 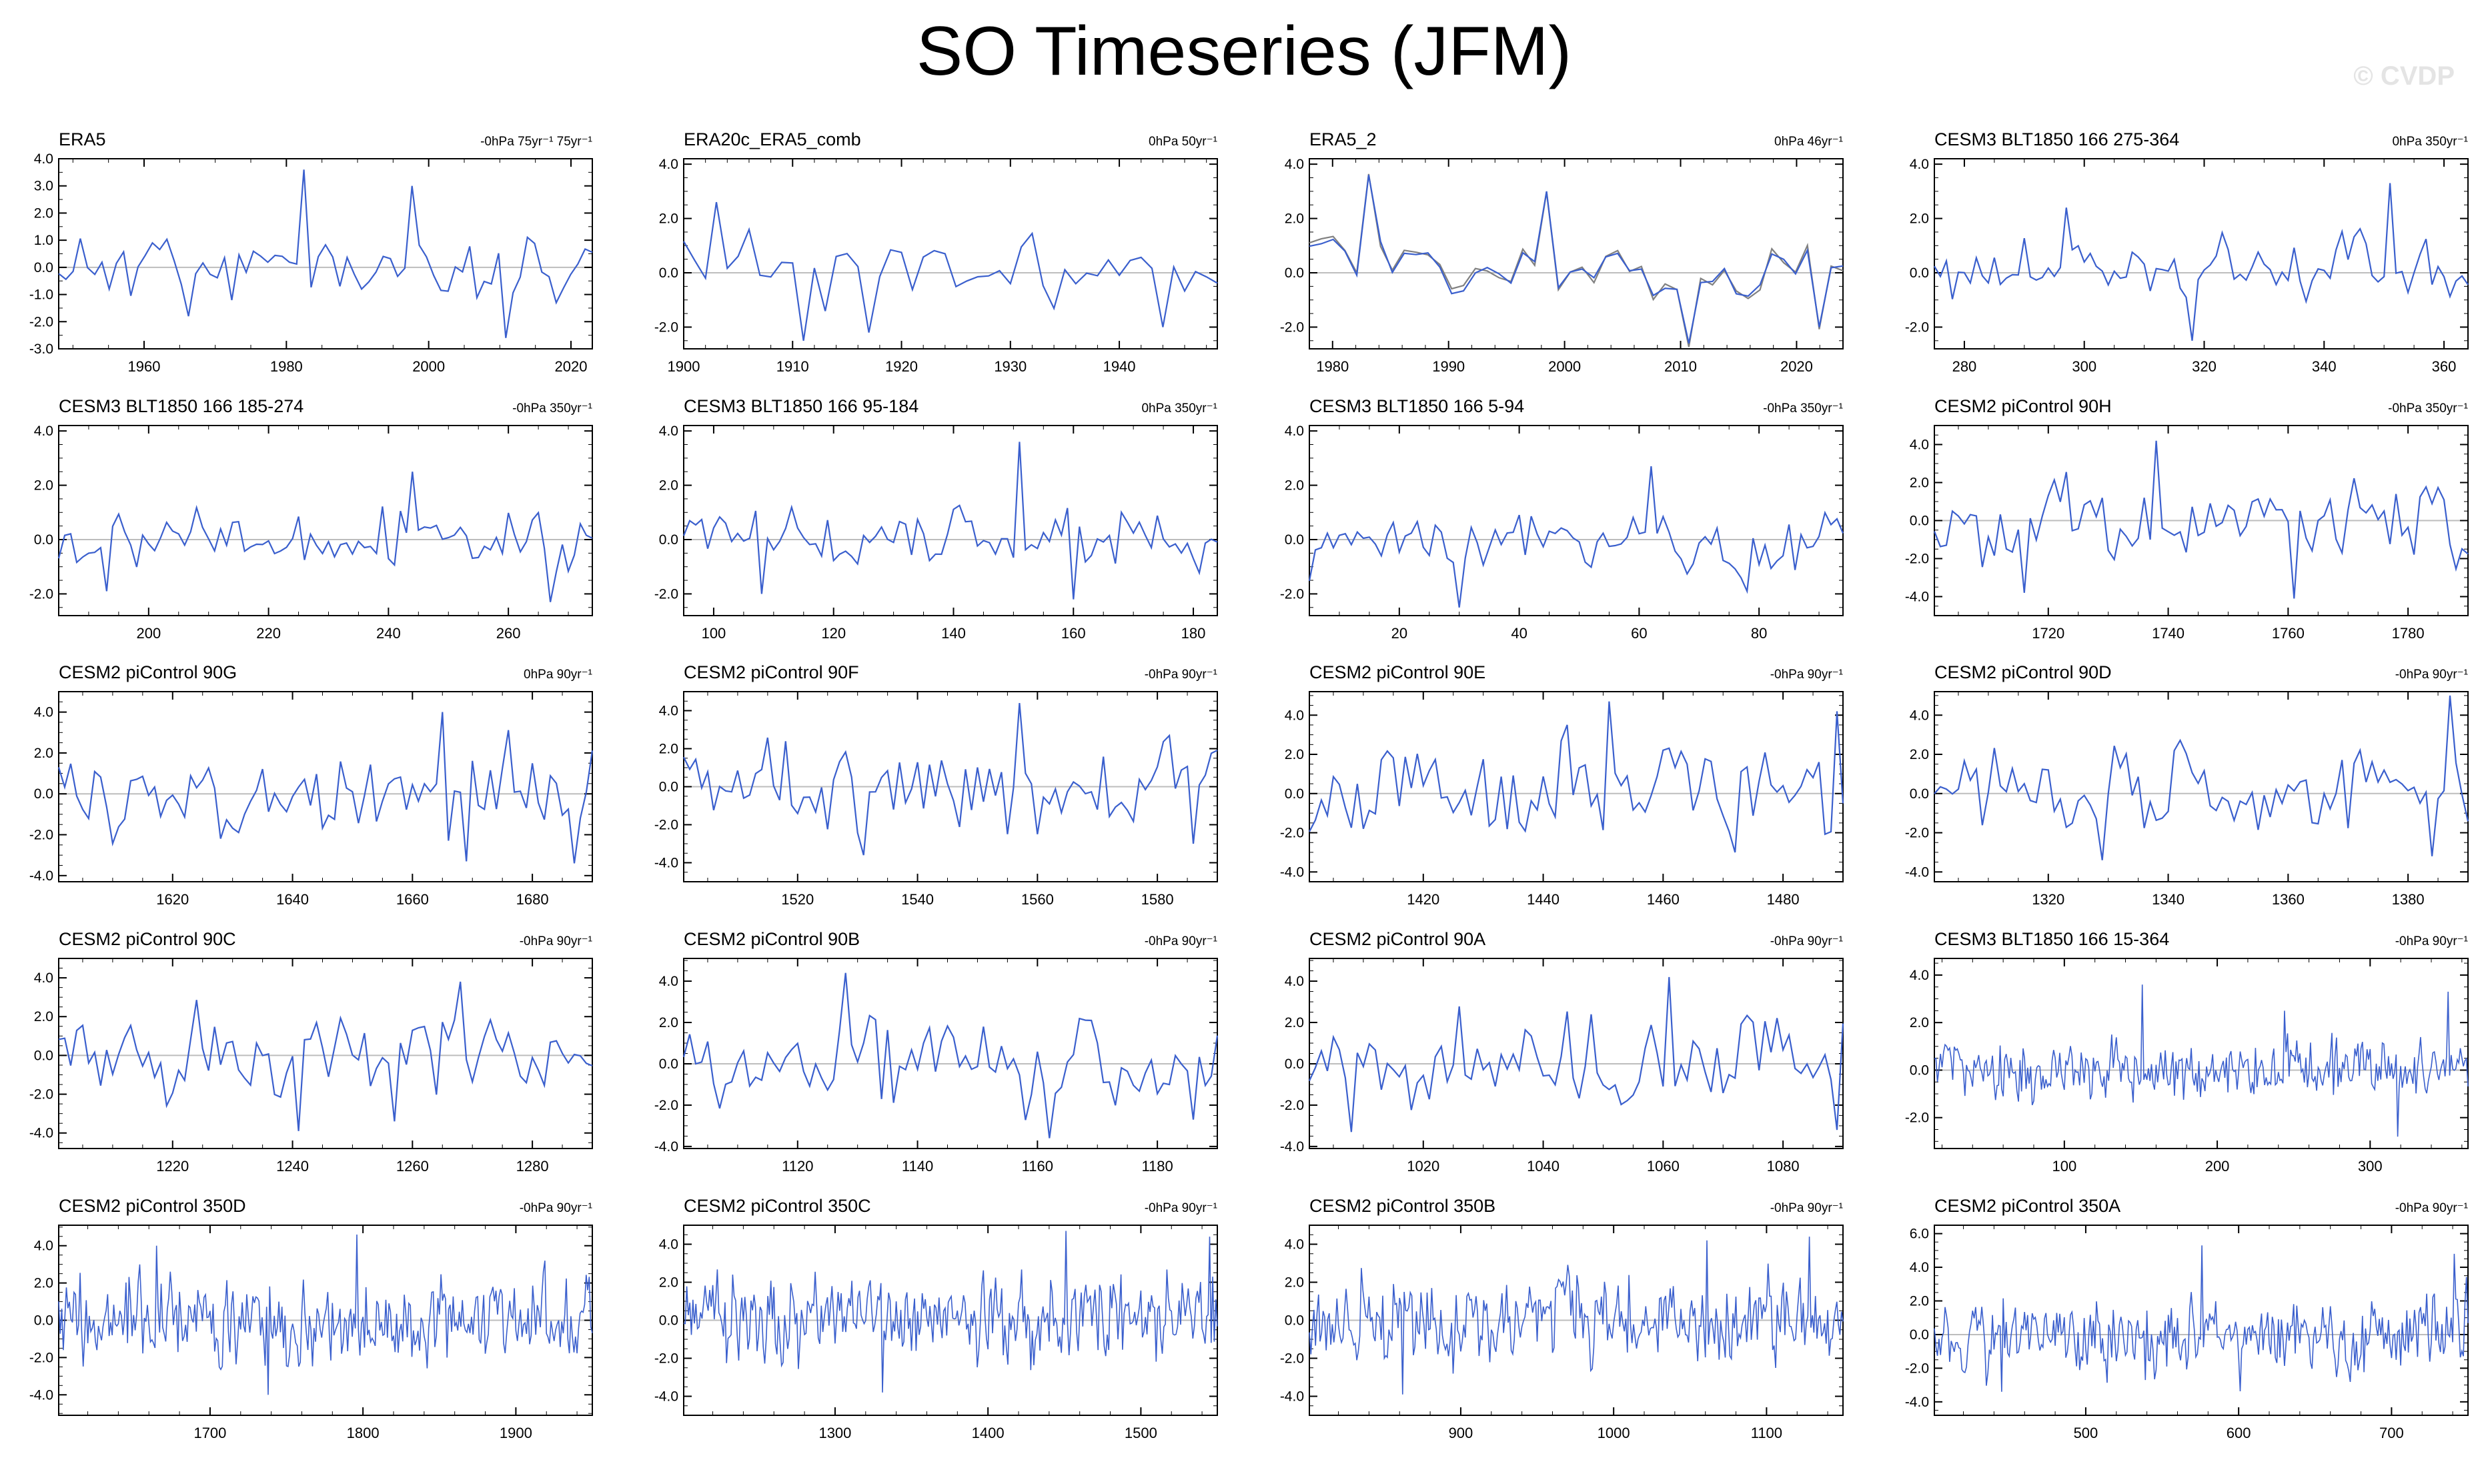 I want to click on x-tick-label: 900, so click(x=1461, y=1433).